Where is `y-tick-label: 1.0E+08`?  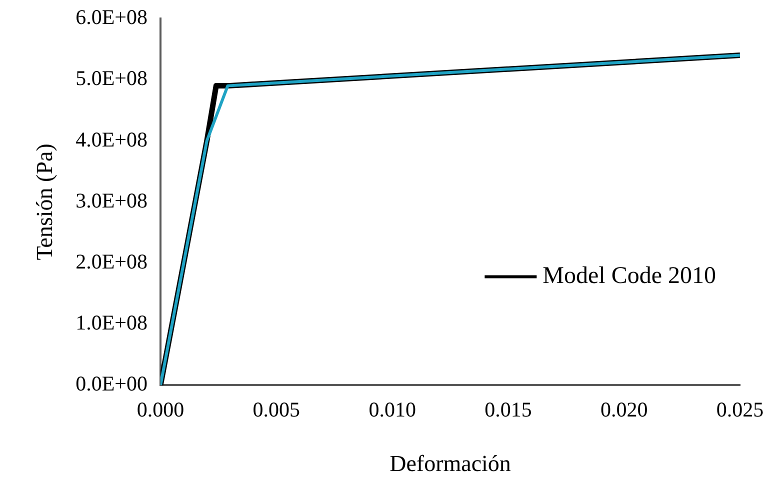 y-tick-label: 1.0E+08 is located at coordinates (112, 322).